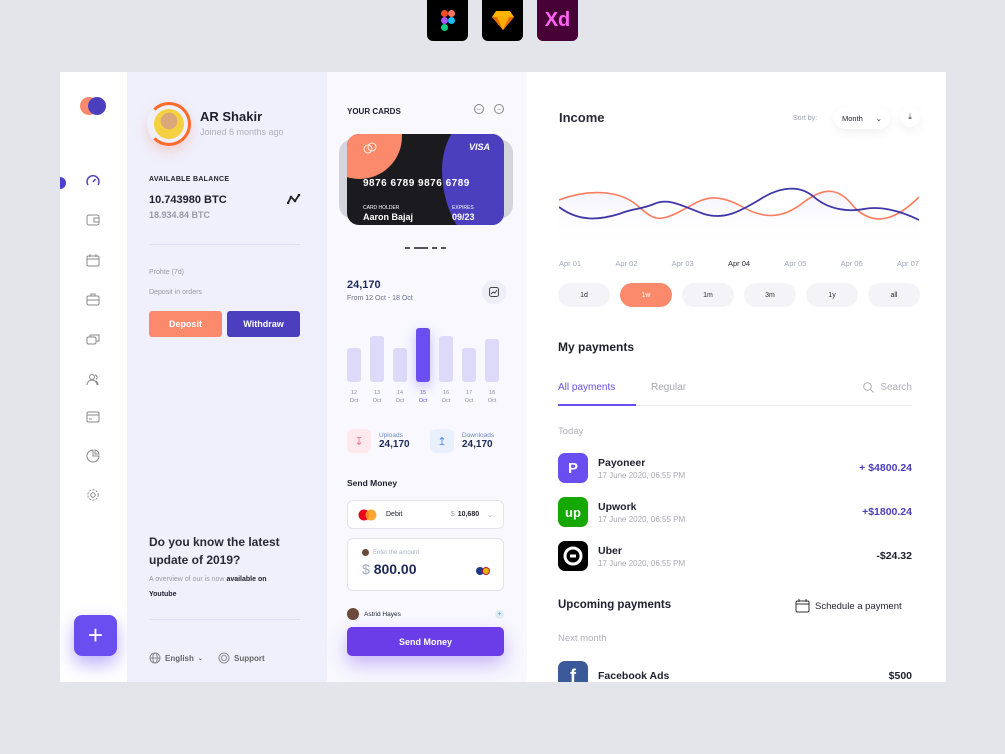 This screenshot has width=1005, height=754. Describe the element at coordinates (155, 658) in the screenshot. I see `globe-icon` at that location.